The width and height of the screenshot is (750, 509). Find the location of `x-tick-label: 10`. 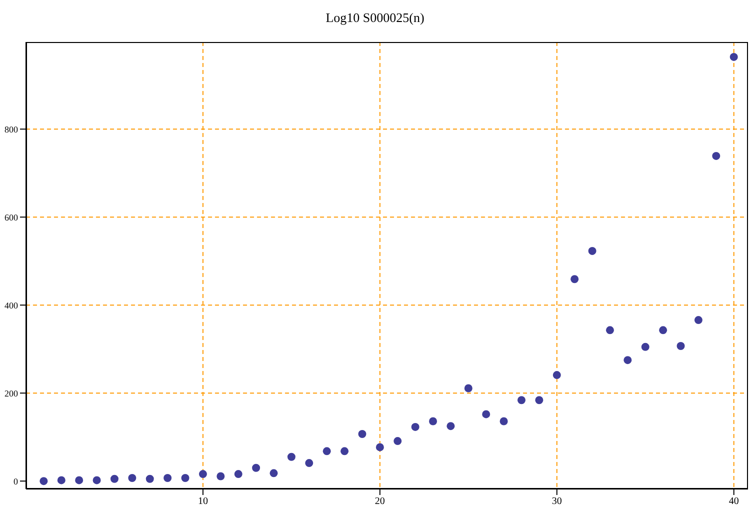

x-tick-label: 10 is located at coordinates (203, 502).